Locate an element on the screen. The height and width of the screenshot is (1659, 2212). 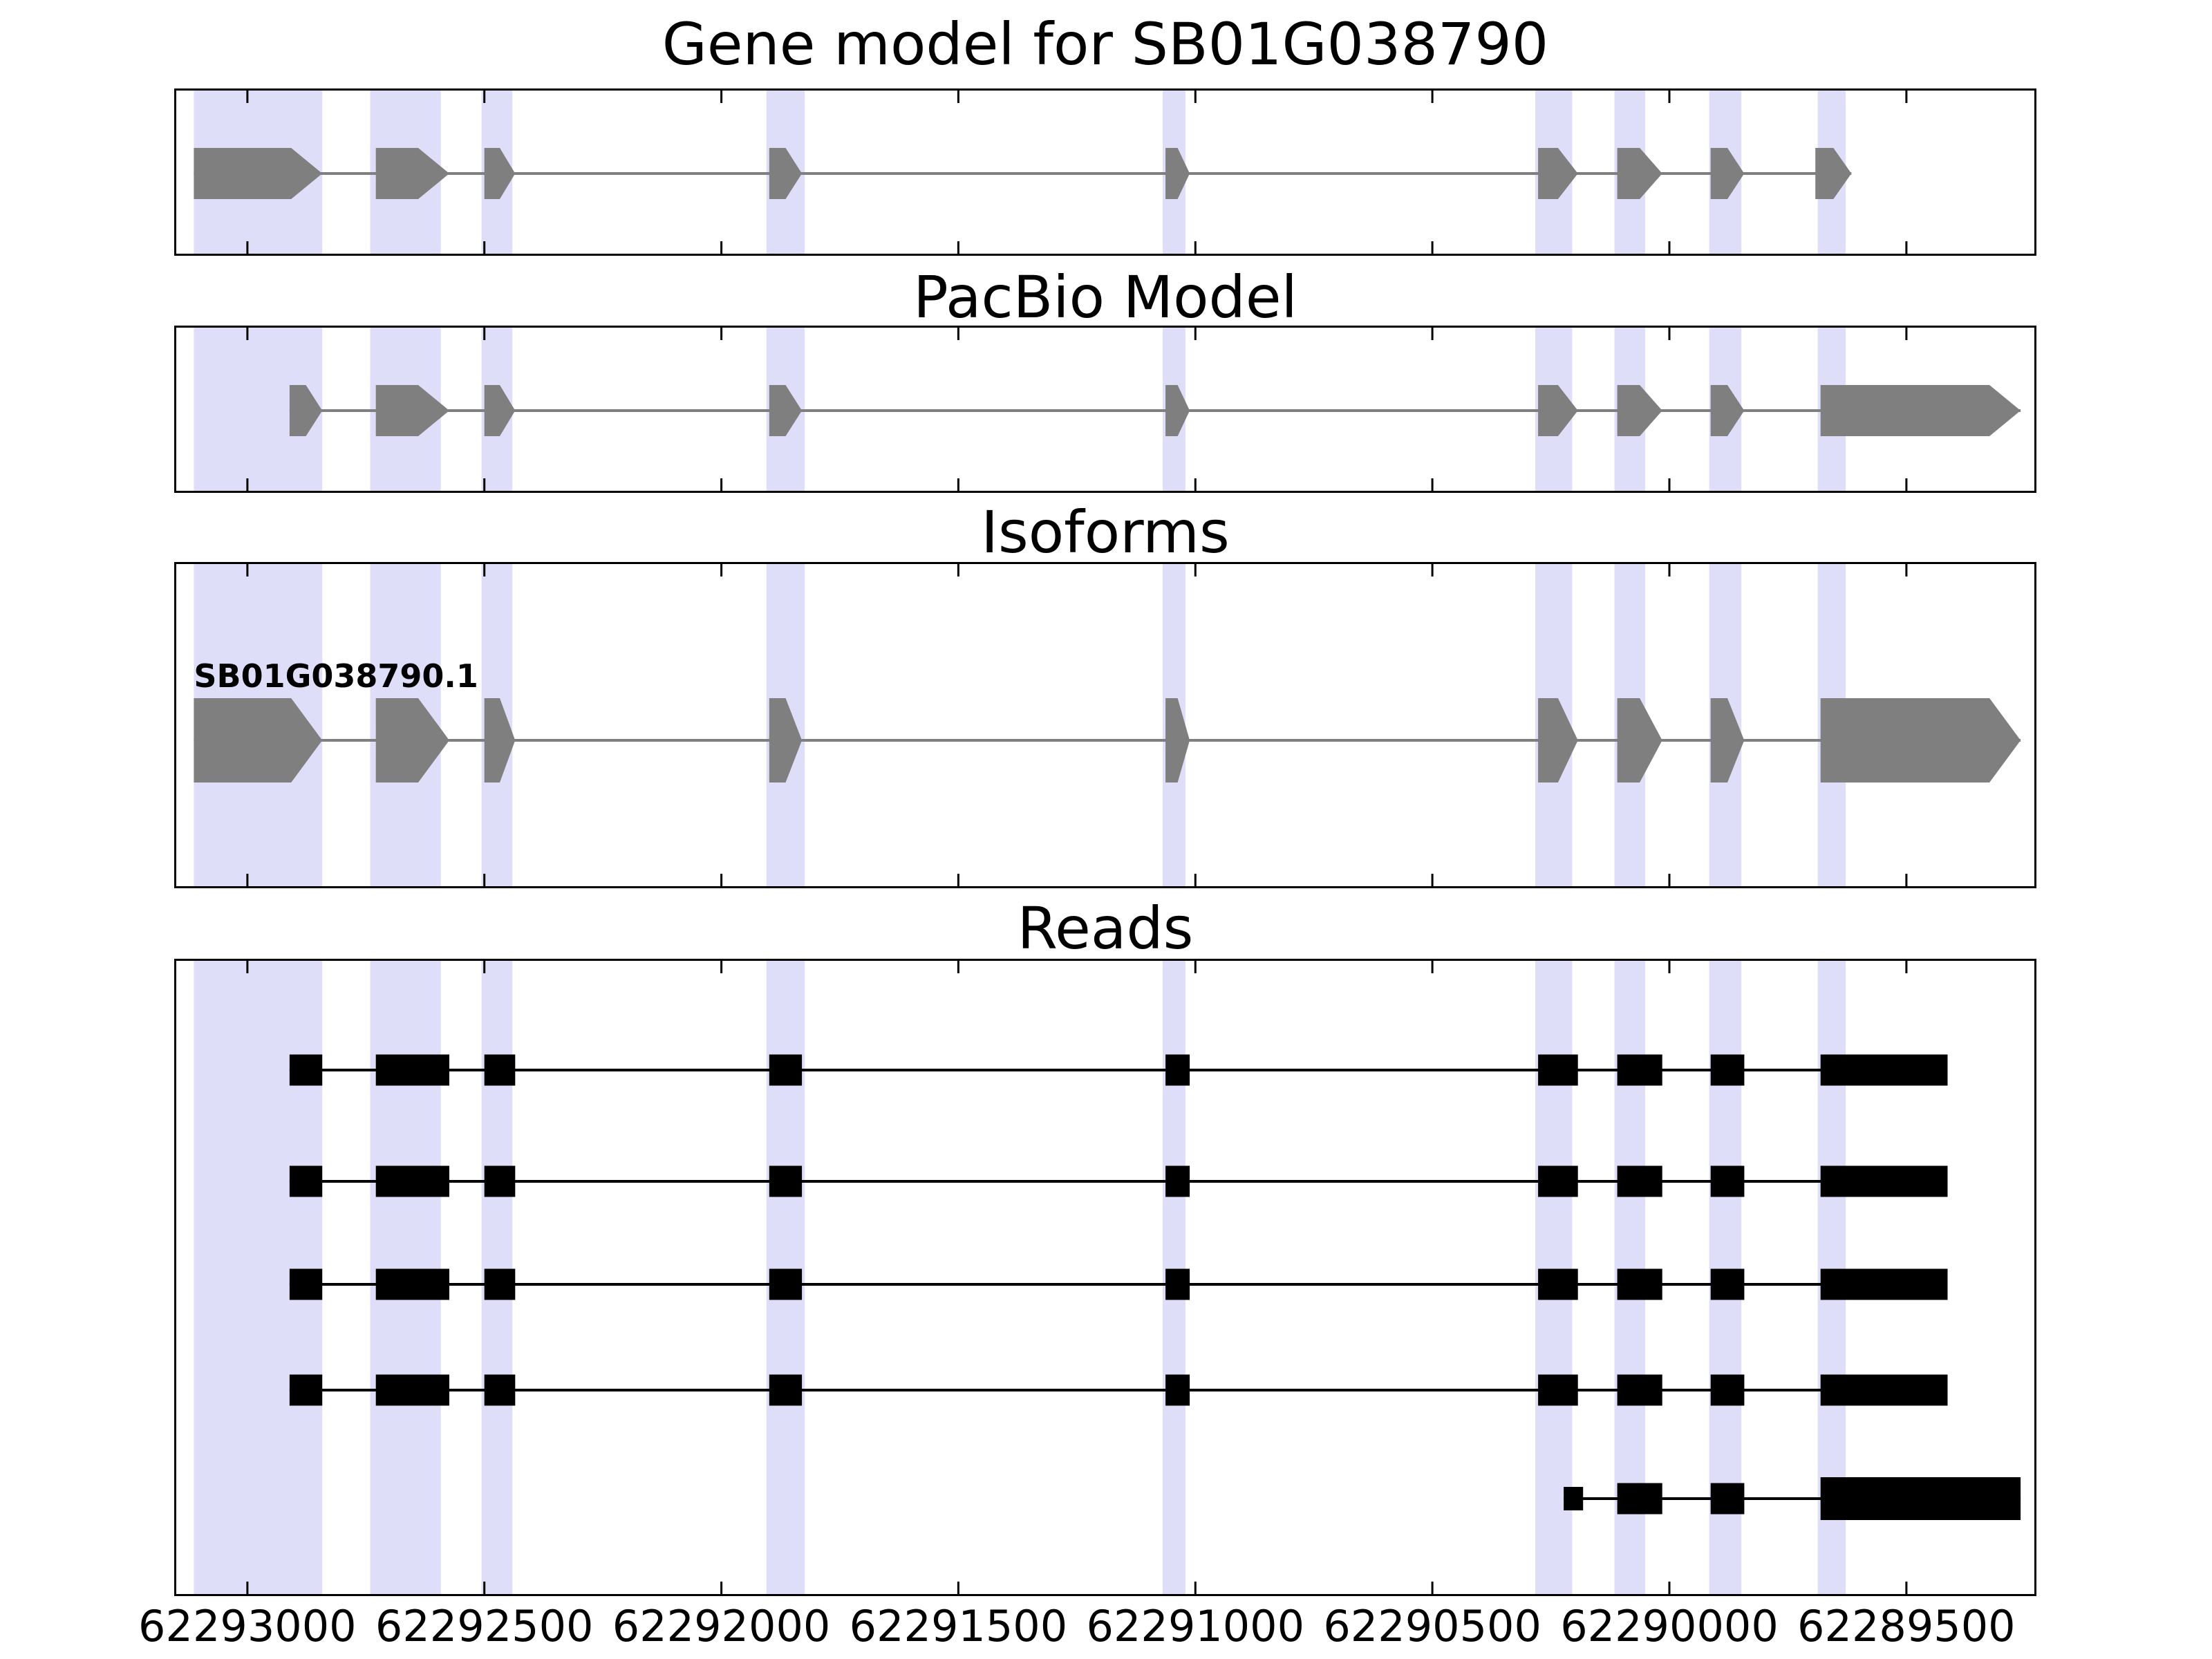
pacbio-model-track is located at coordinates (1105, 409).